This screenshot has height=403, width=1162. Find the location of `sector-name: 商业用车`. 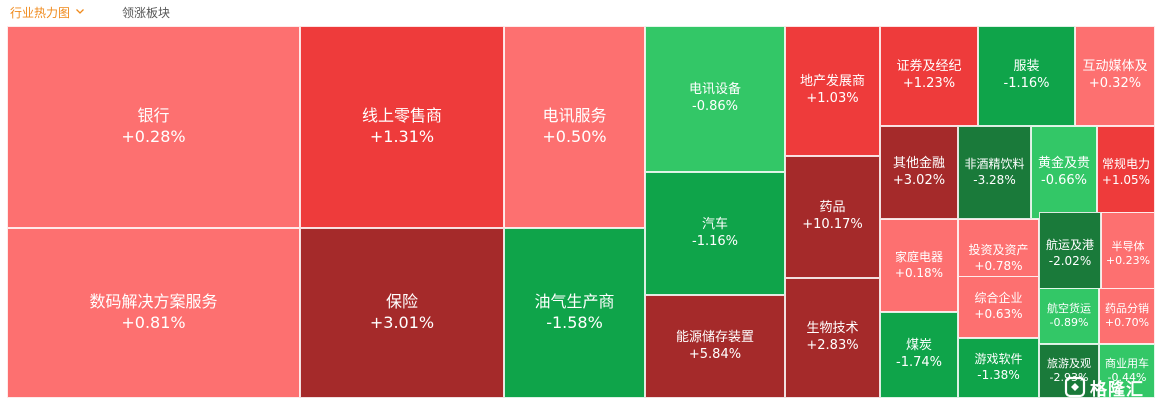

sector-name: 商业用车 is located at coordinates (1127, 363).